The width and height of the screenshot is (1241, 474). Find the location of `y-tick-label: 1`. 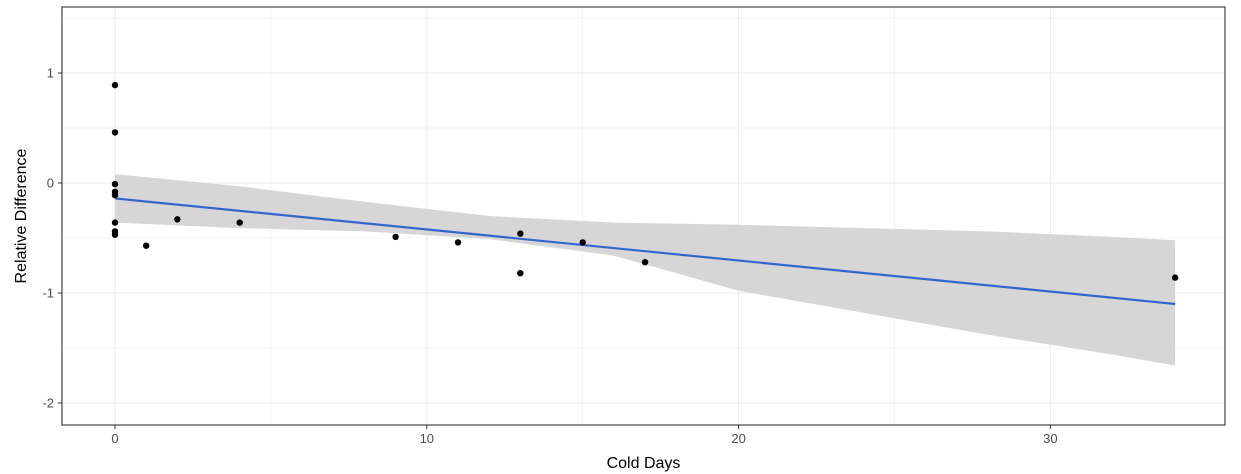

y-tick-label: 1 is located at coordinates (50, 73).